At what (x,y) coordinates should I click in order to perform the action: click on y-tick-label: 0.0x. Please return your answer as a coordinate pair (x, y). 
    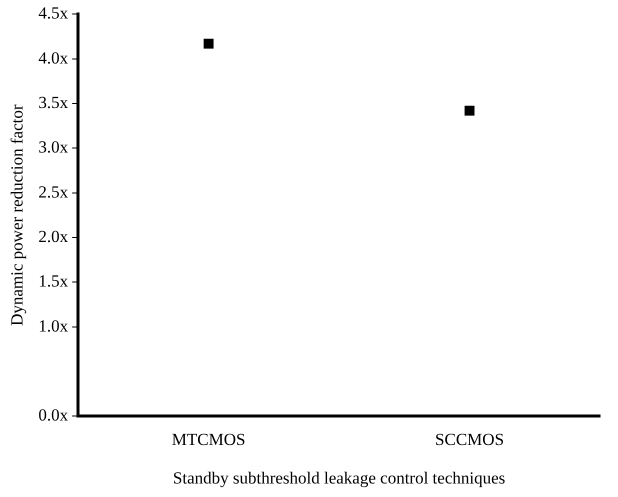
    Looking at the image, I should click on (53, 415).